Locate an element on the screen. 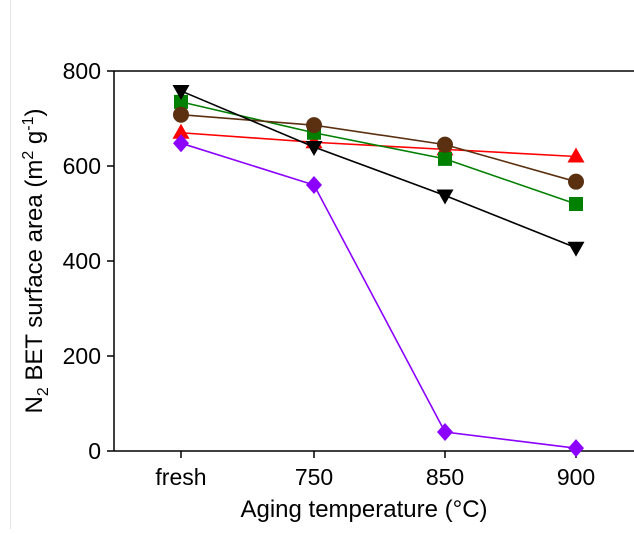 This screenshot has height=534, width=634. series-line-circle is located at coordinates (378, 148).